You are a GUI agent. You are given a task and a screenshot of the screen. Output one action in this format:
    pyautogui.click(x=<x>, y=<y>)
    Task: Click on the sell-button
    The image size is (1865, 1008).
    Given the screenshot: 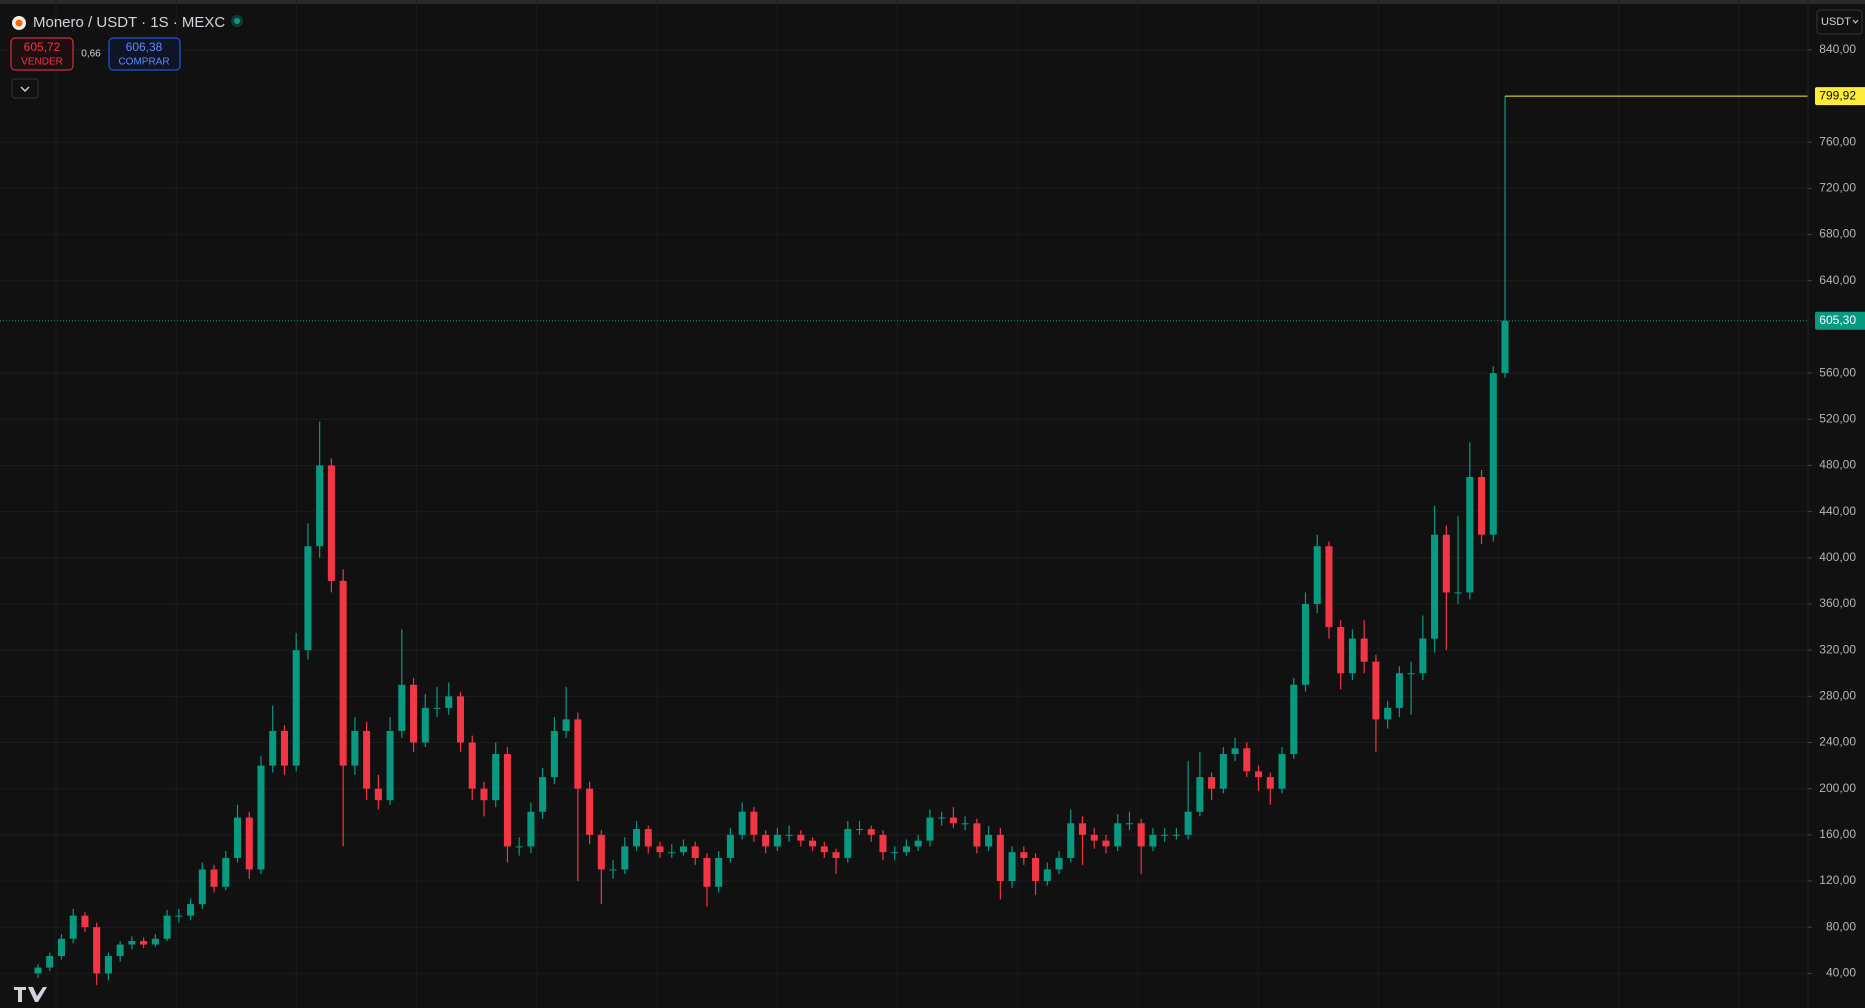 What is the action you would take?
    pyautogui.click(x=42, y=54)
    